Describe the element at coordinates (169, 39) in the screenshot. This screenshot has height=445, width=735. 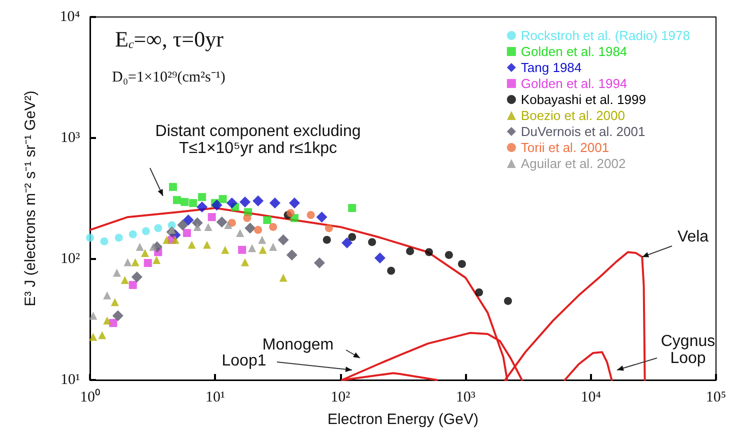
I see `annotation: Ec=∞, τ=0yr` at that location.